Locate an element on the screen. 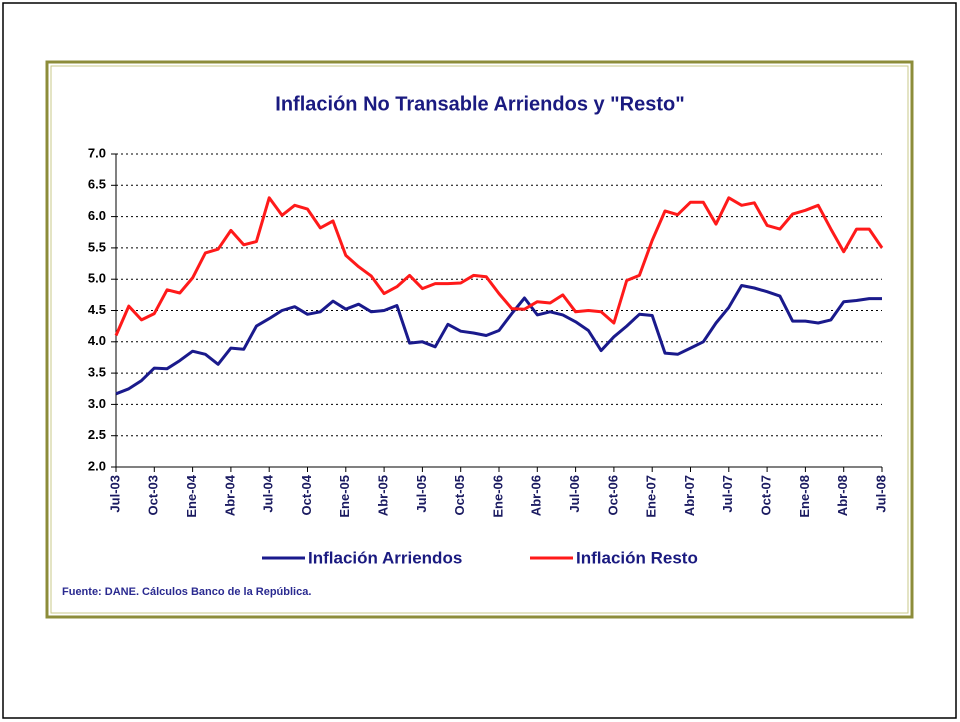 Image resolution: width=960 pixels, height=722 pixels. y-tick-label: 2.5 is located at coordinates (97, 434).